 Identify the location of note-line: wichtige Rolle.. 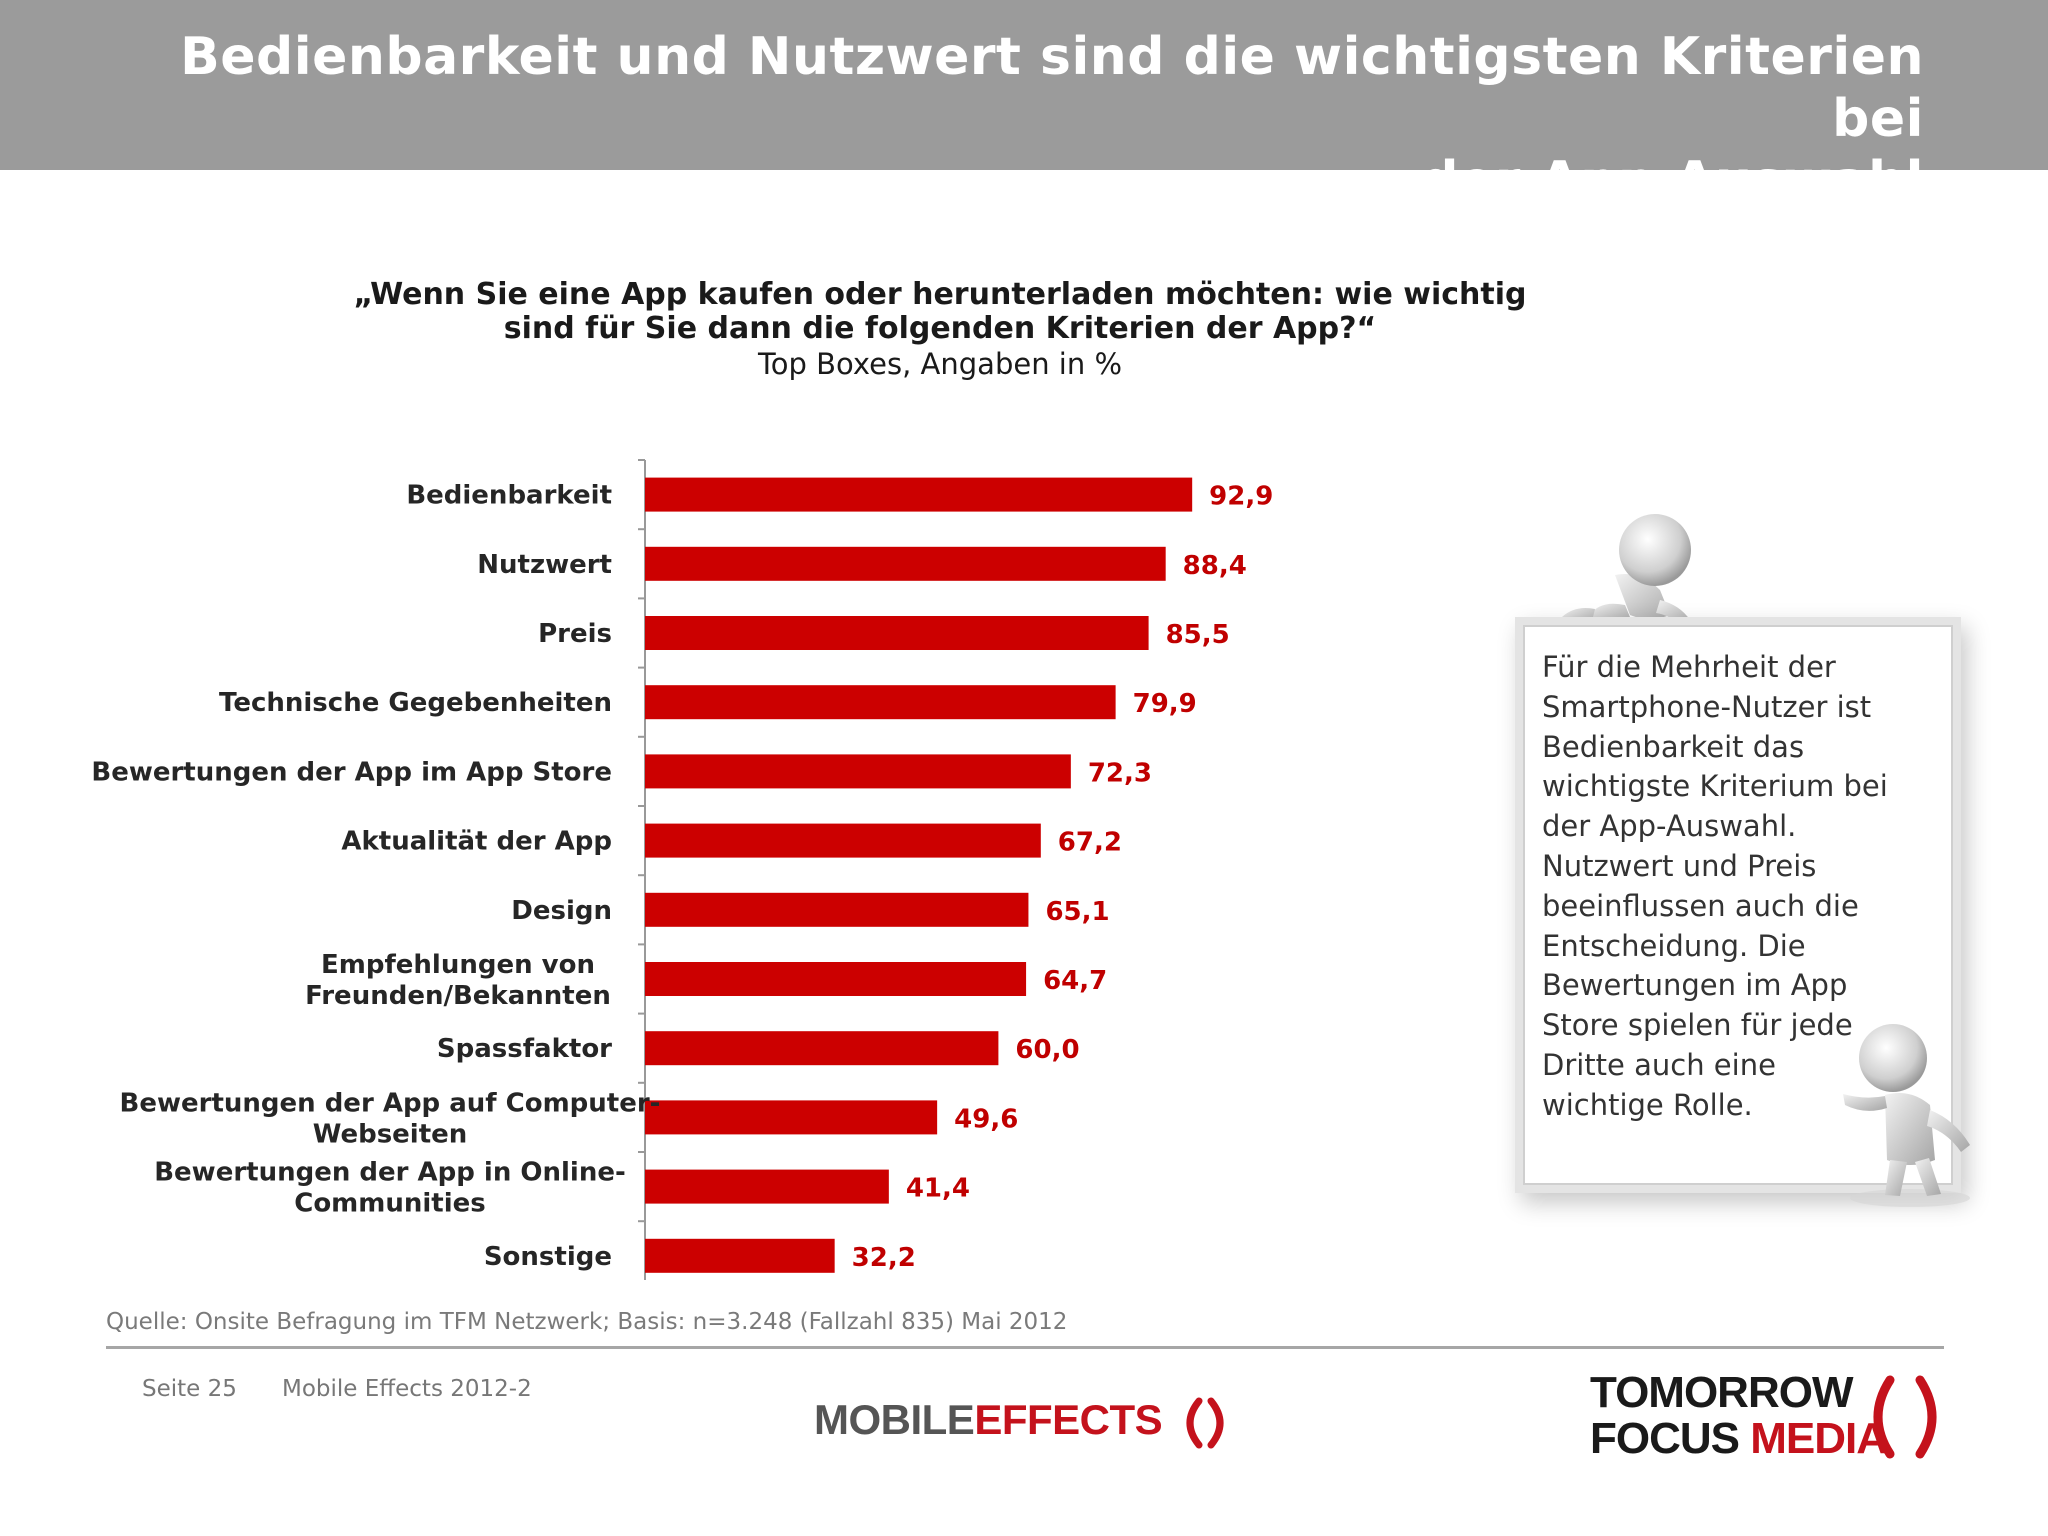
(1647, 1104).